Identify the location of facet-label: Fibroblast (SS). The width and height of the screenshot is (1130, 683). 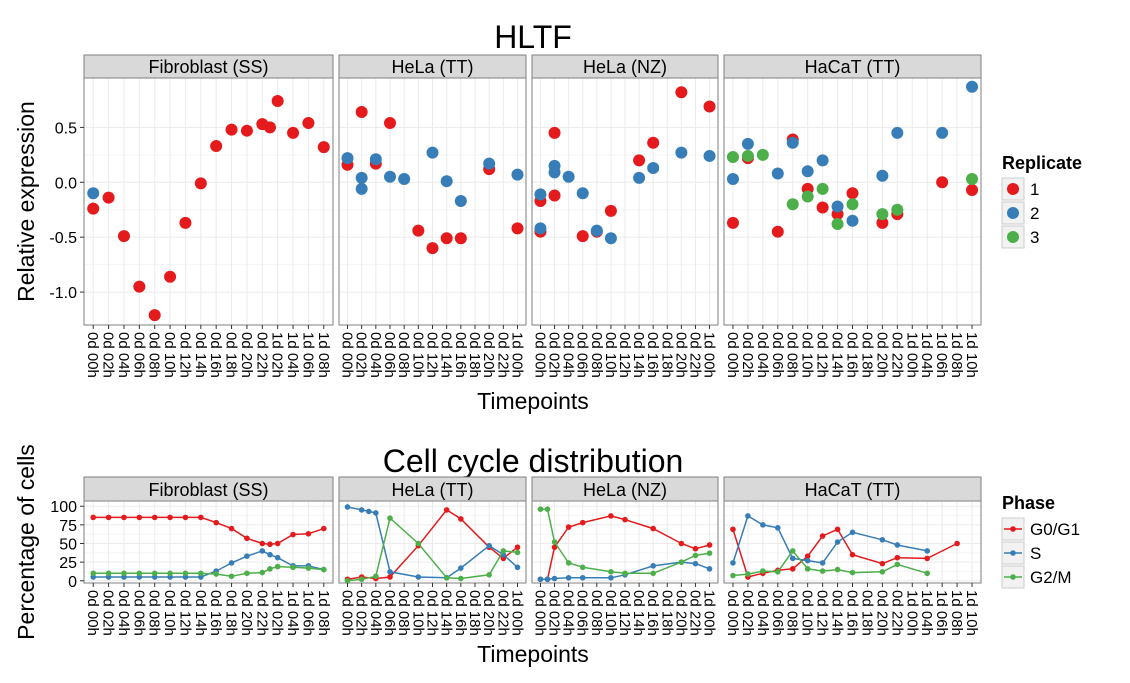
(208, 67).